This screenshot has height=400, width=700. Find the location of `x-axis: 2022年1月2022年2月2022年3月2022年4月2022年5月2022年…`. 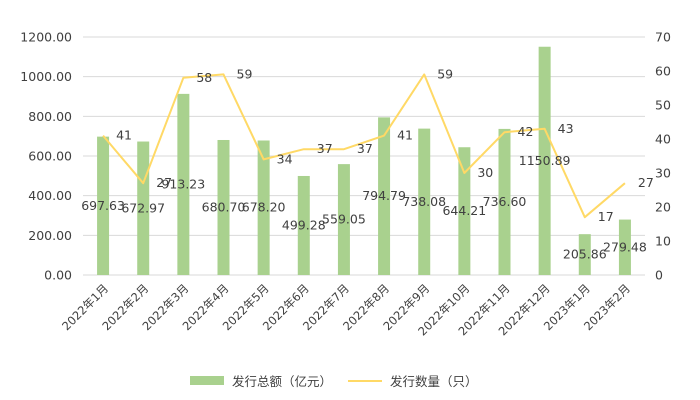

x-axis: 2022年1月2022年2月2022年3月2022年4月2022年5月2022年… is located at coordinates (346, 309).